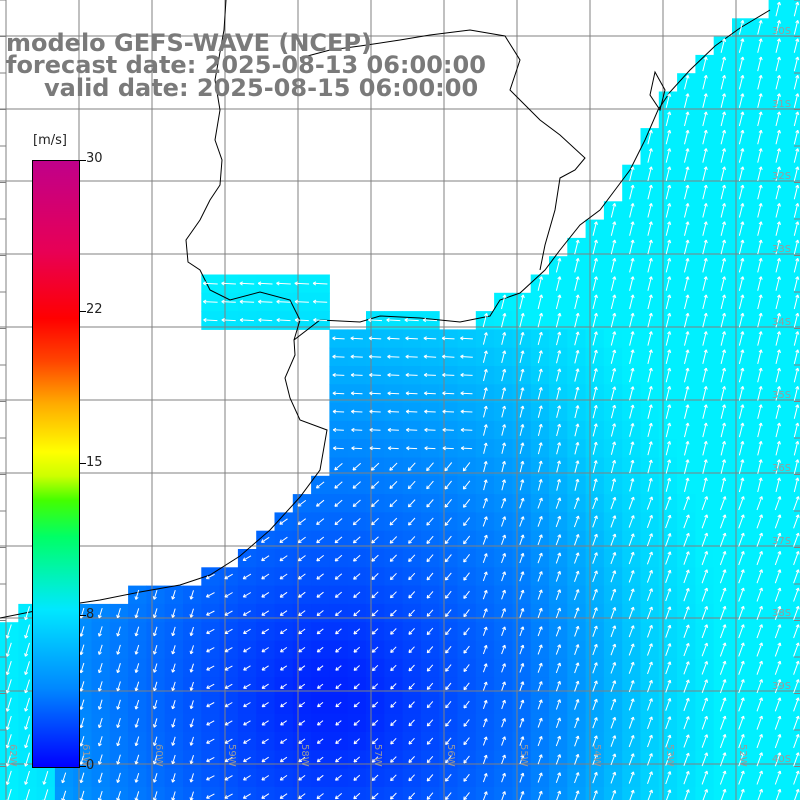 The height and width of the screenshot is (800, 800). I want to click on longitude-label: 56W, so click(450, 755).